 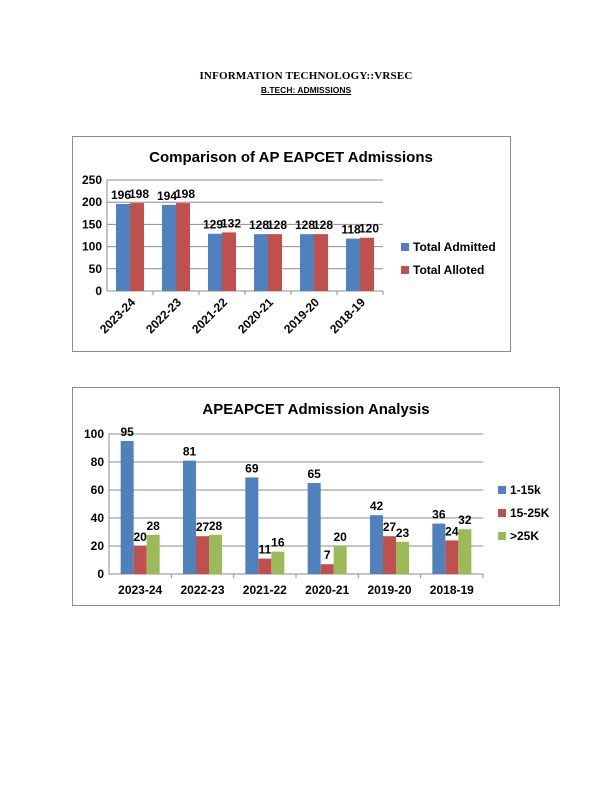 What do you see at coordinates (127, 432) in the screenshot?
I see `data-label: 95` at bounding box center [127, 432].